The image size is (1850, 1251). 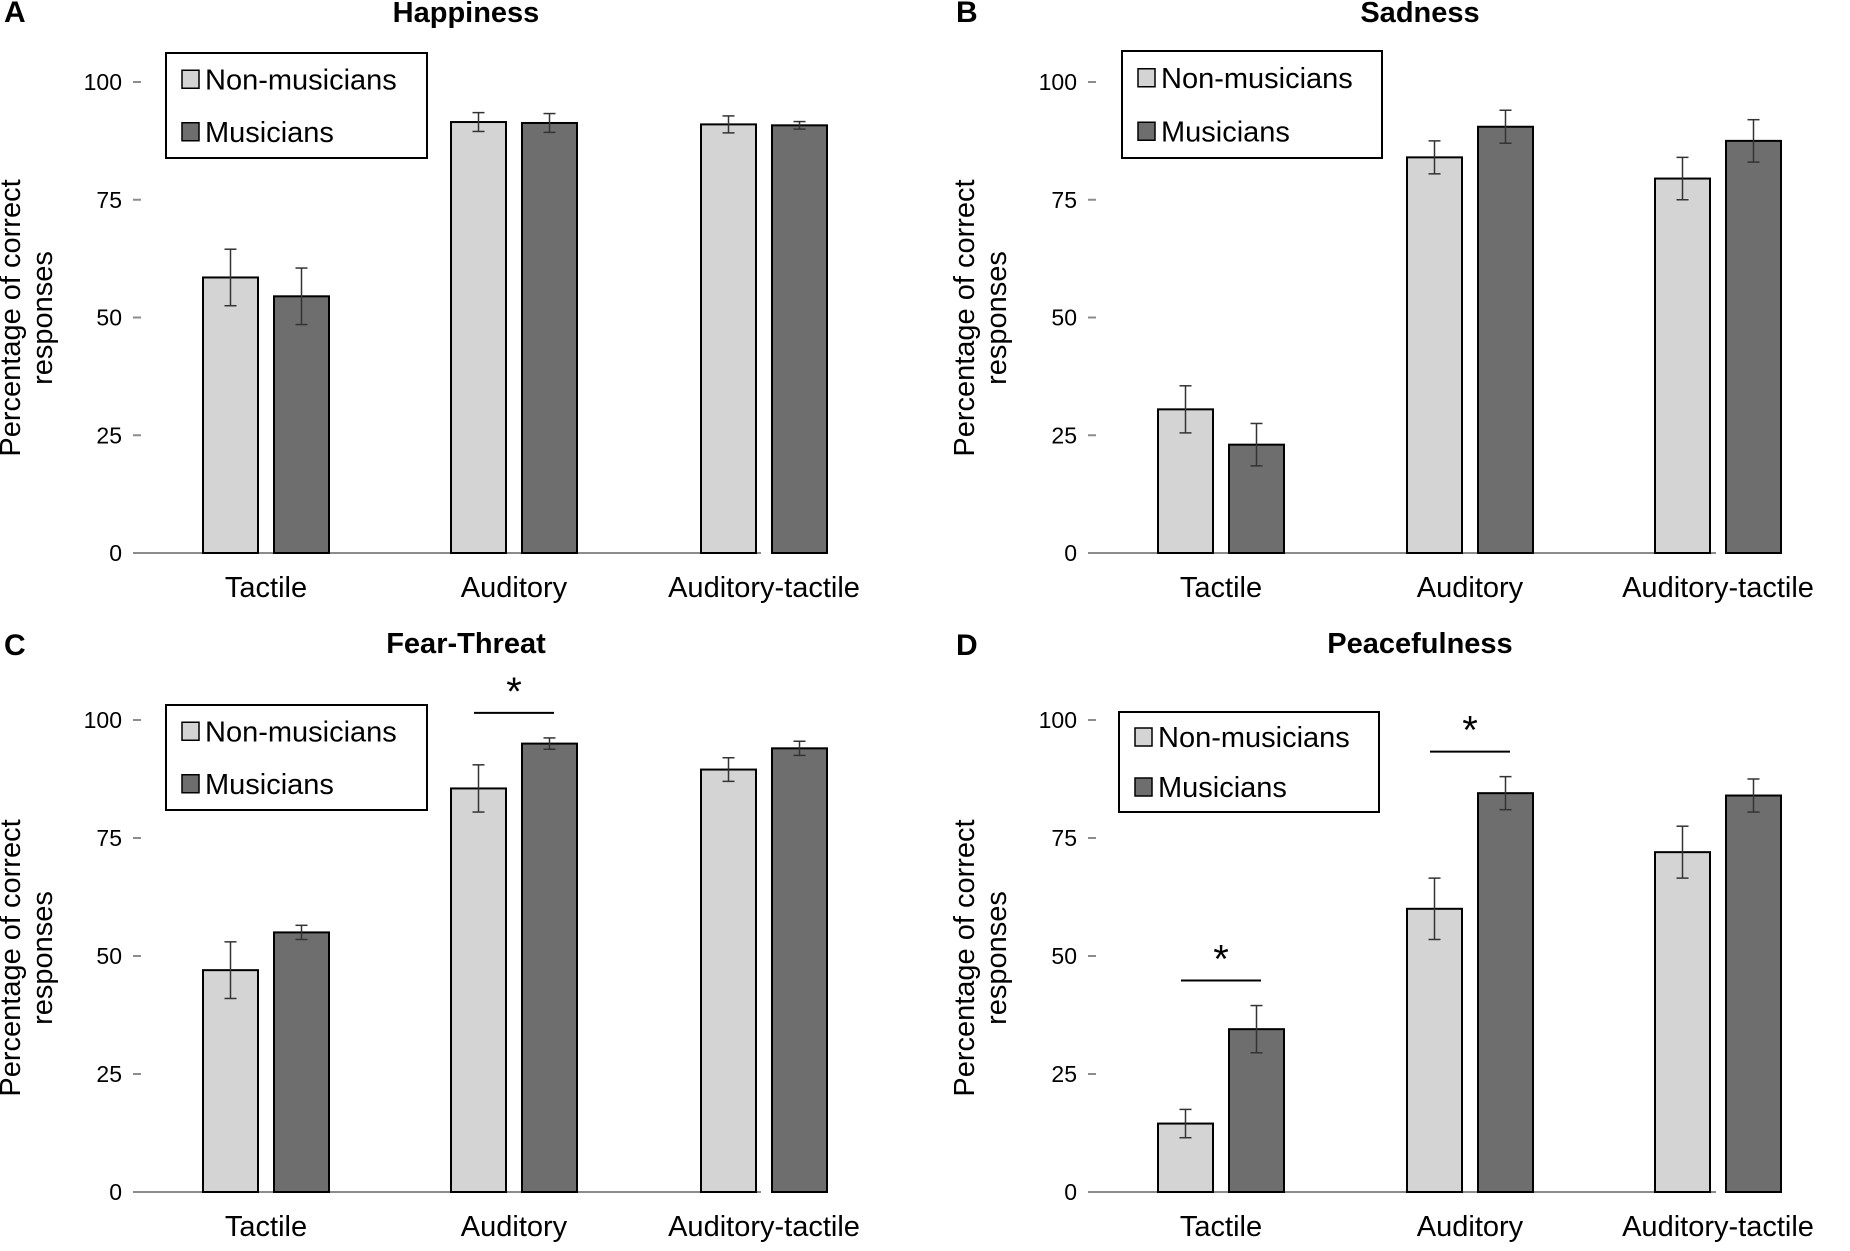 I want to click on panel-letter: D, so click(x=967, y=645).